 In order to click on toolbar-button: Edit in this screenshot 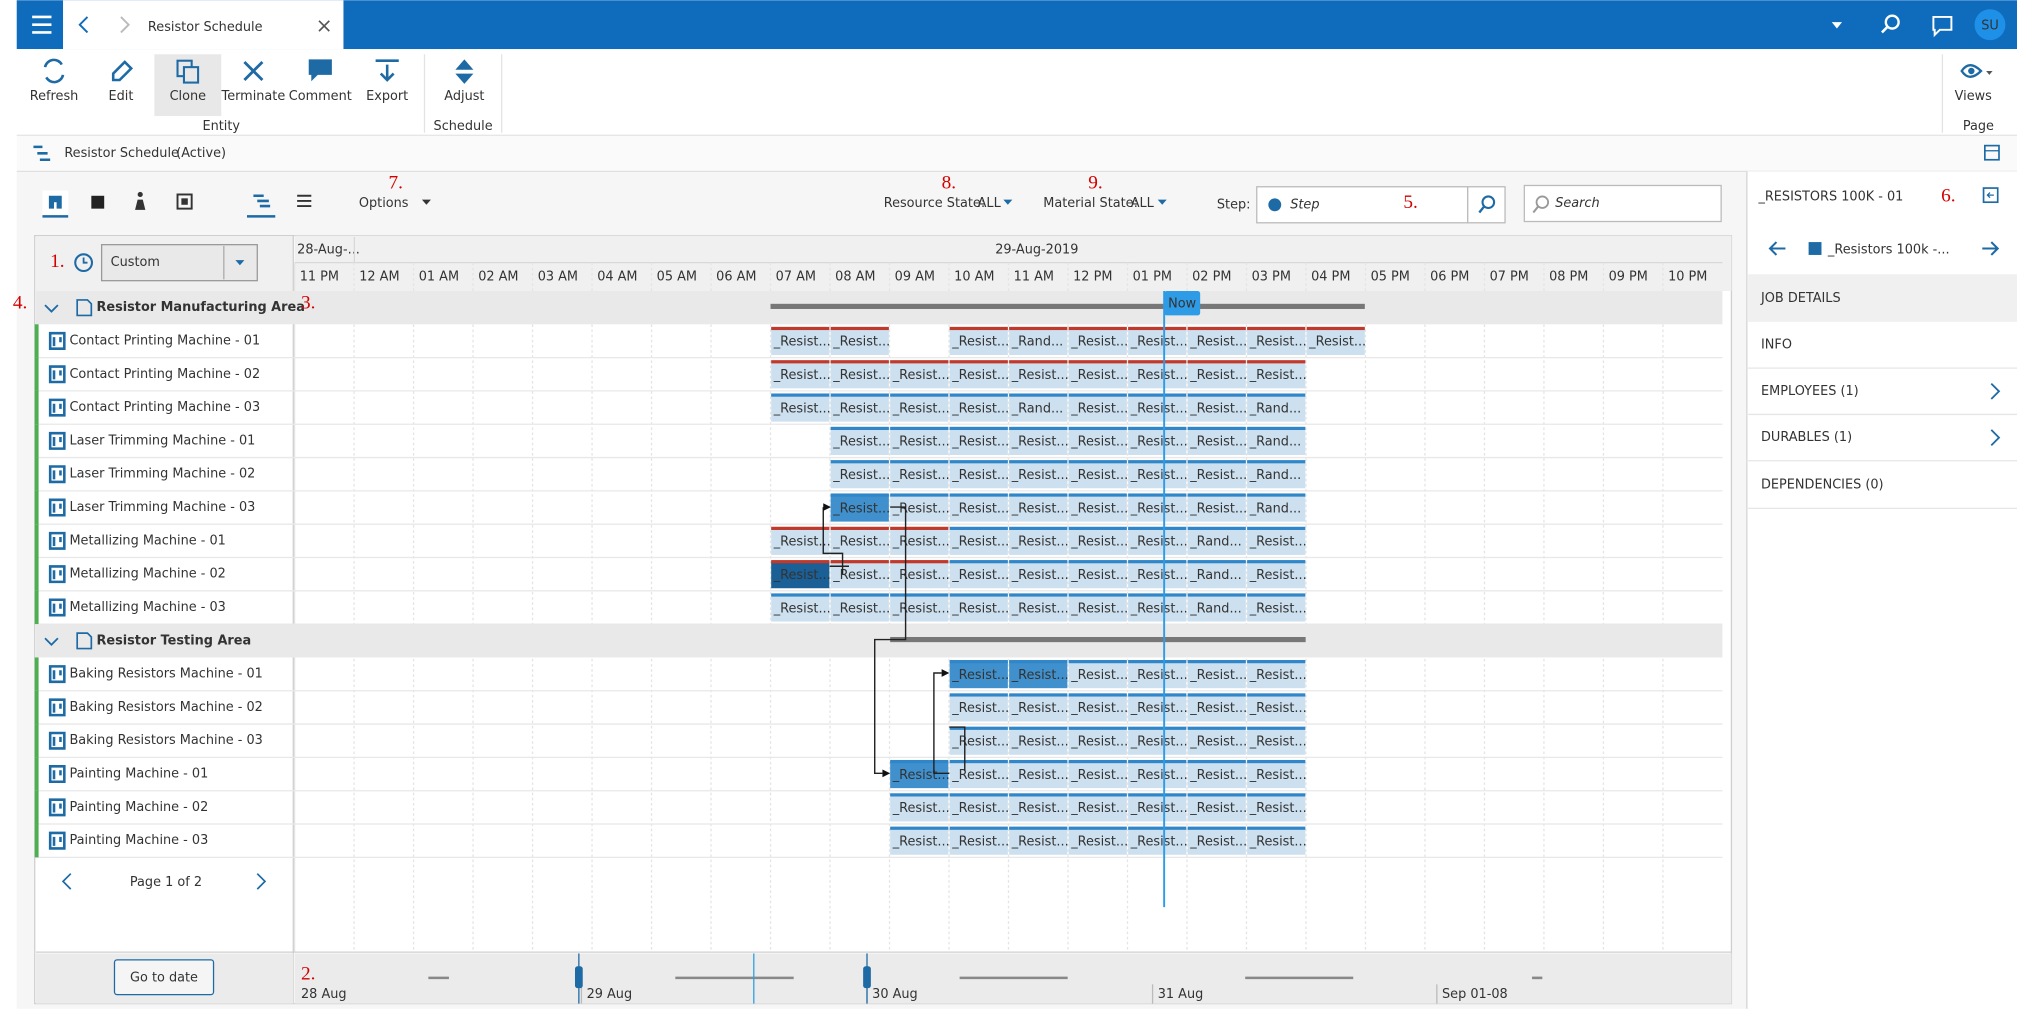, I will do `click(120, 96)`.